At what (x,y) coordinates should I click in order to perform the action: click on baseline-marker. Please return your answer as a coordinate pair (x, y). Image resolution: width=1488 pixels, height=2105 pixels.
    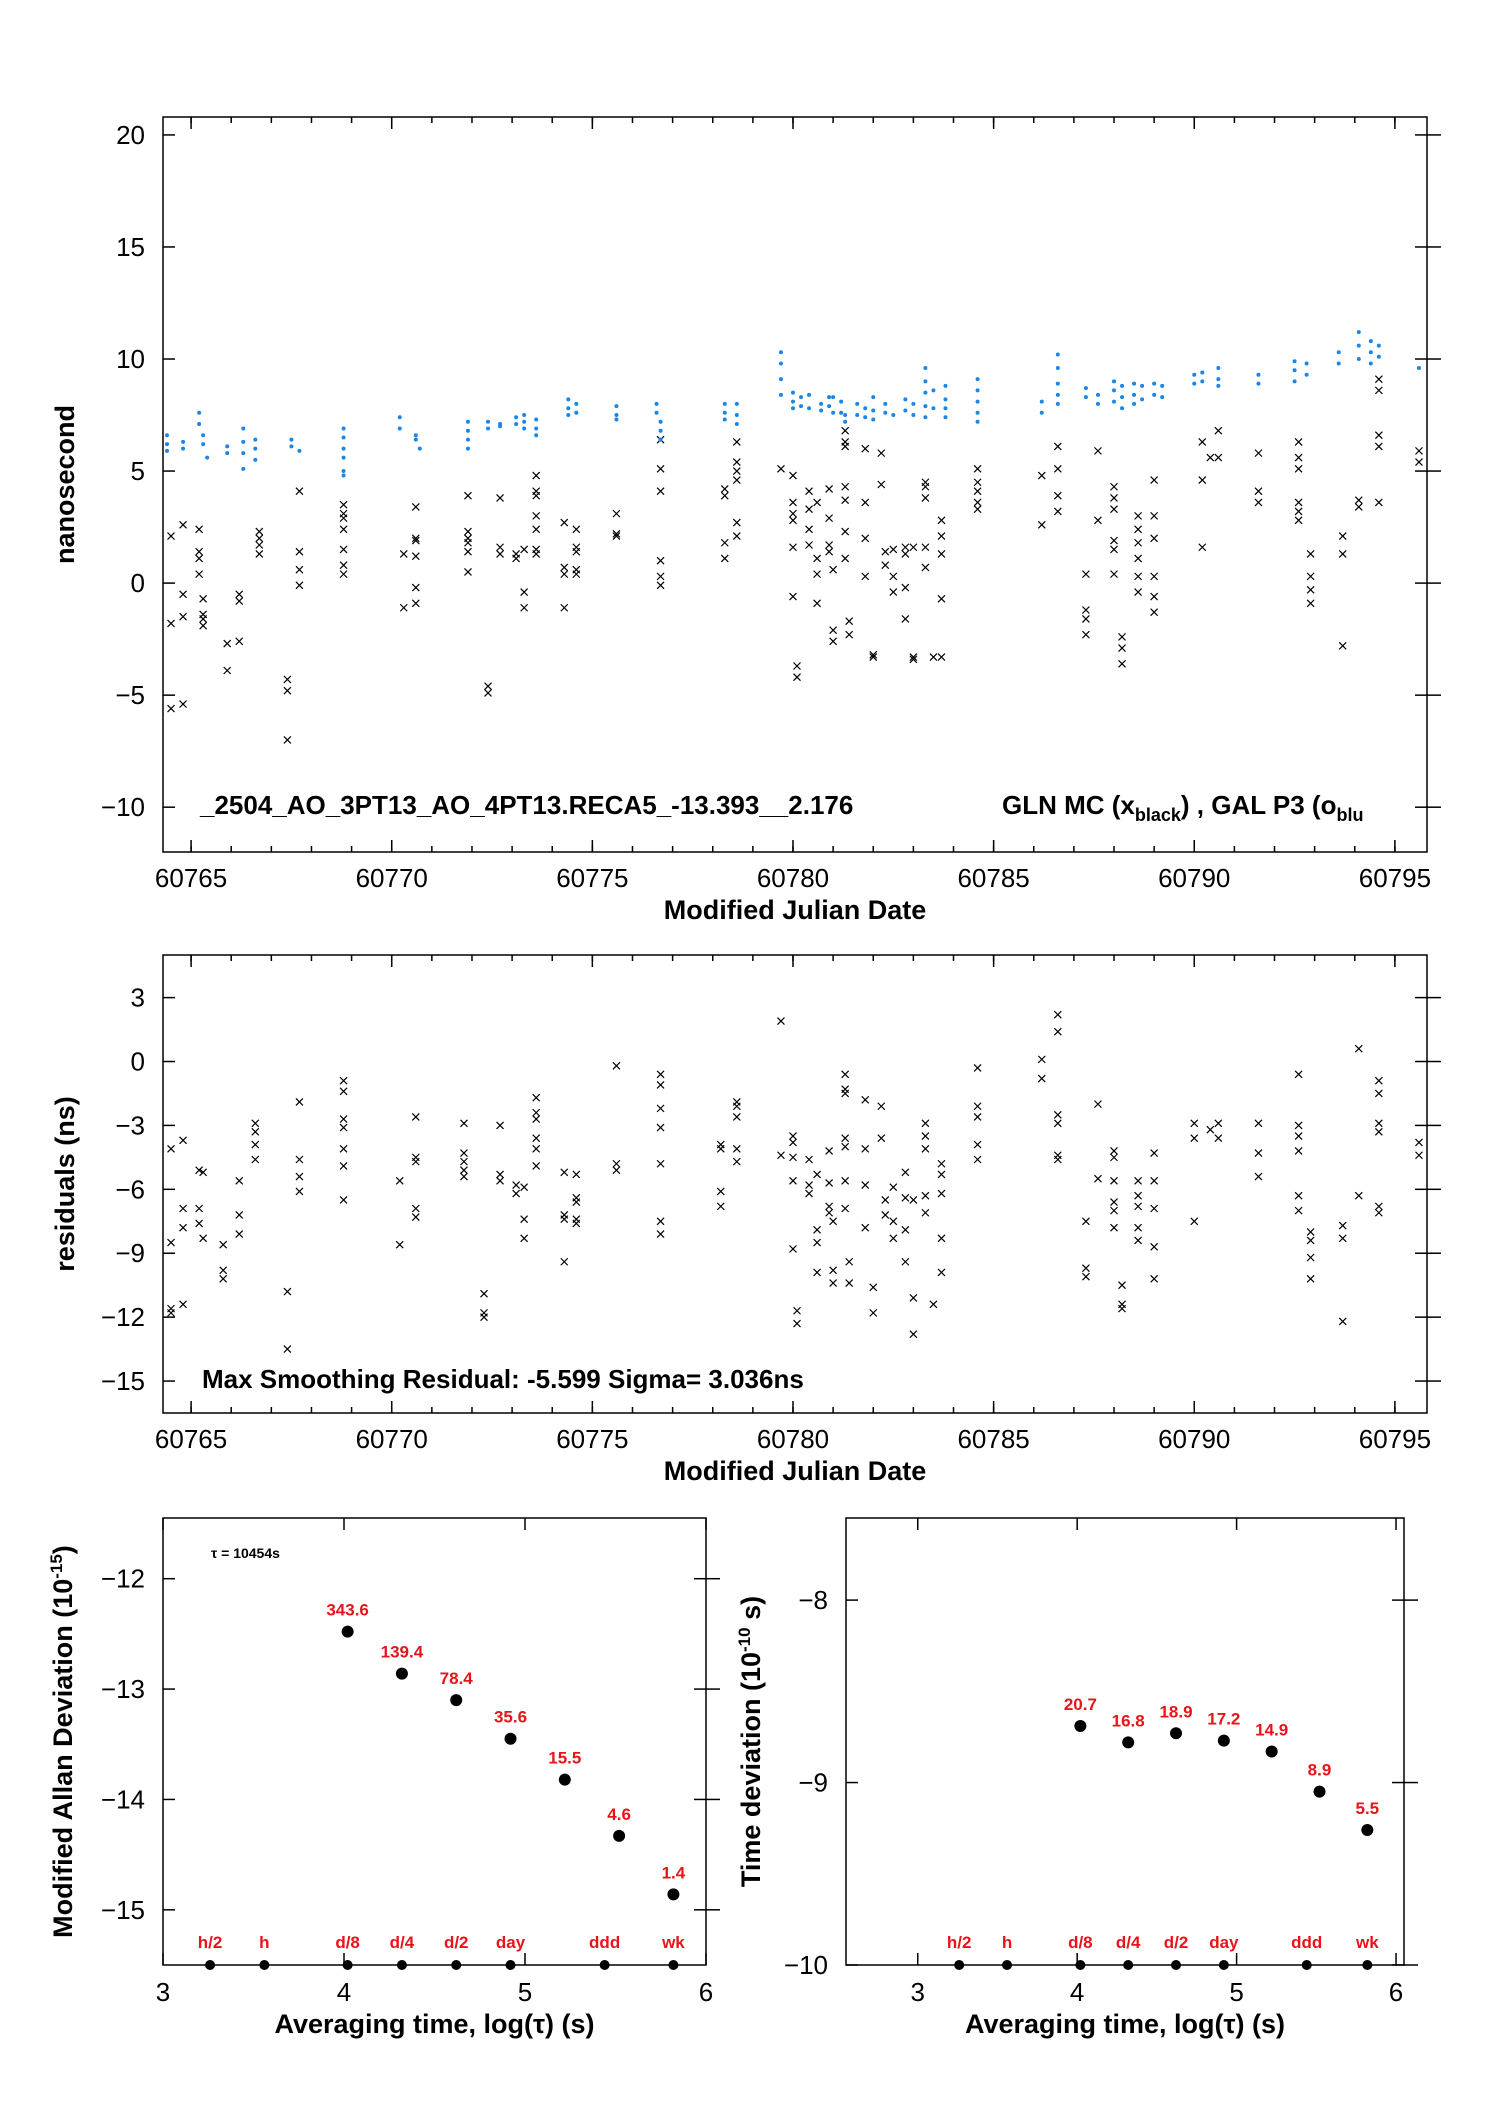
    Looking at the image, I should click on (1223, 1965).